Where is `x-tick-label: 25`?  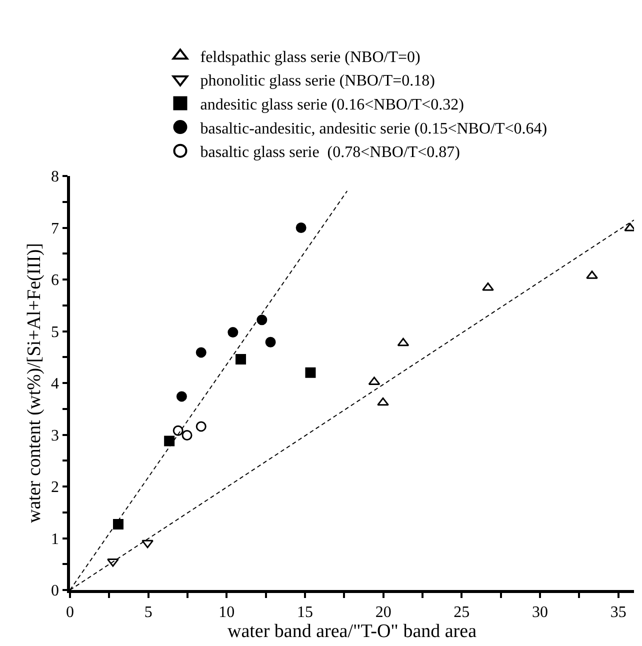 x-tick-label: 25 is located at coordinates (462, 612).